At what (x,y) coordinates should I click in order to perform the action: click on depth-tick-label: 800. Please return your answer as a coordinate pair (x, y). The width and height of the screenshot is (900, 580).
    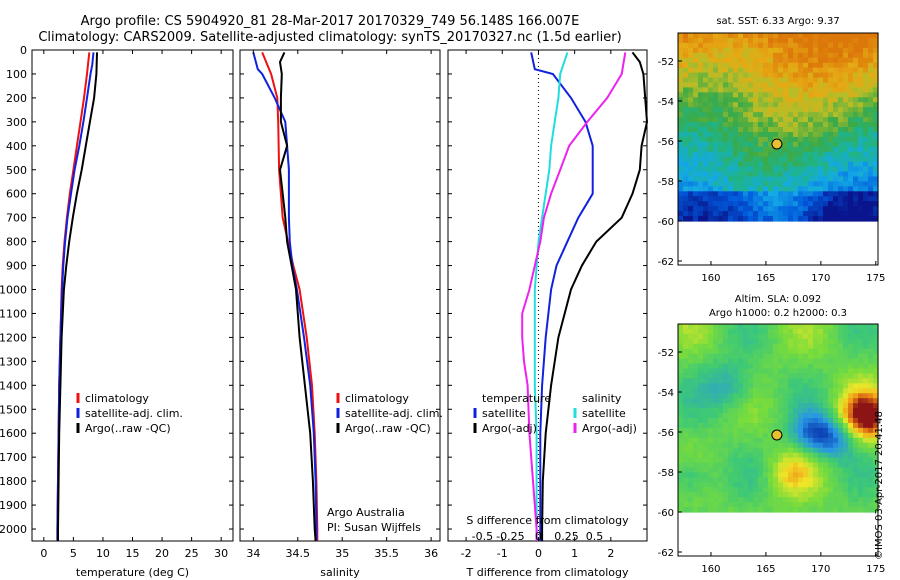
    Looking at the image, I should click on (16, 242).